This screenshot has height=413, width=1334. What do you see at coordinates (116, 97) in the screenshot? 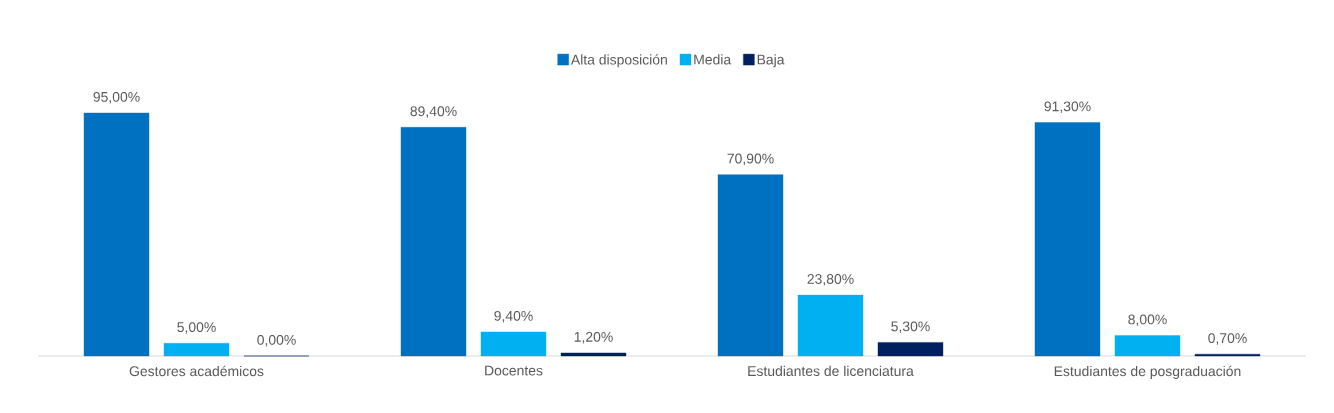
I see `data-label: 95,00%` at bounding box center [116, 97].